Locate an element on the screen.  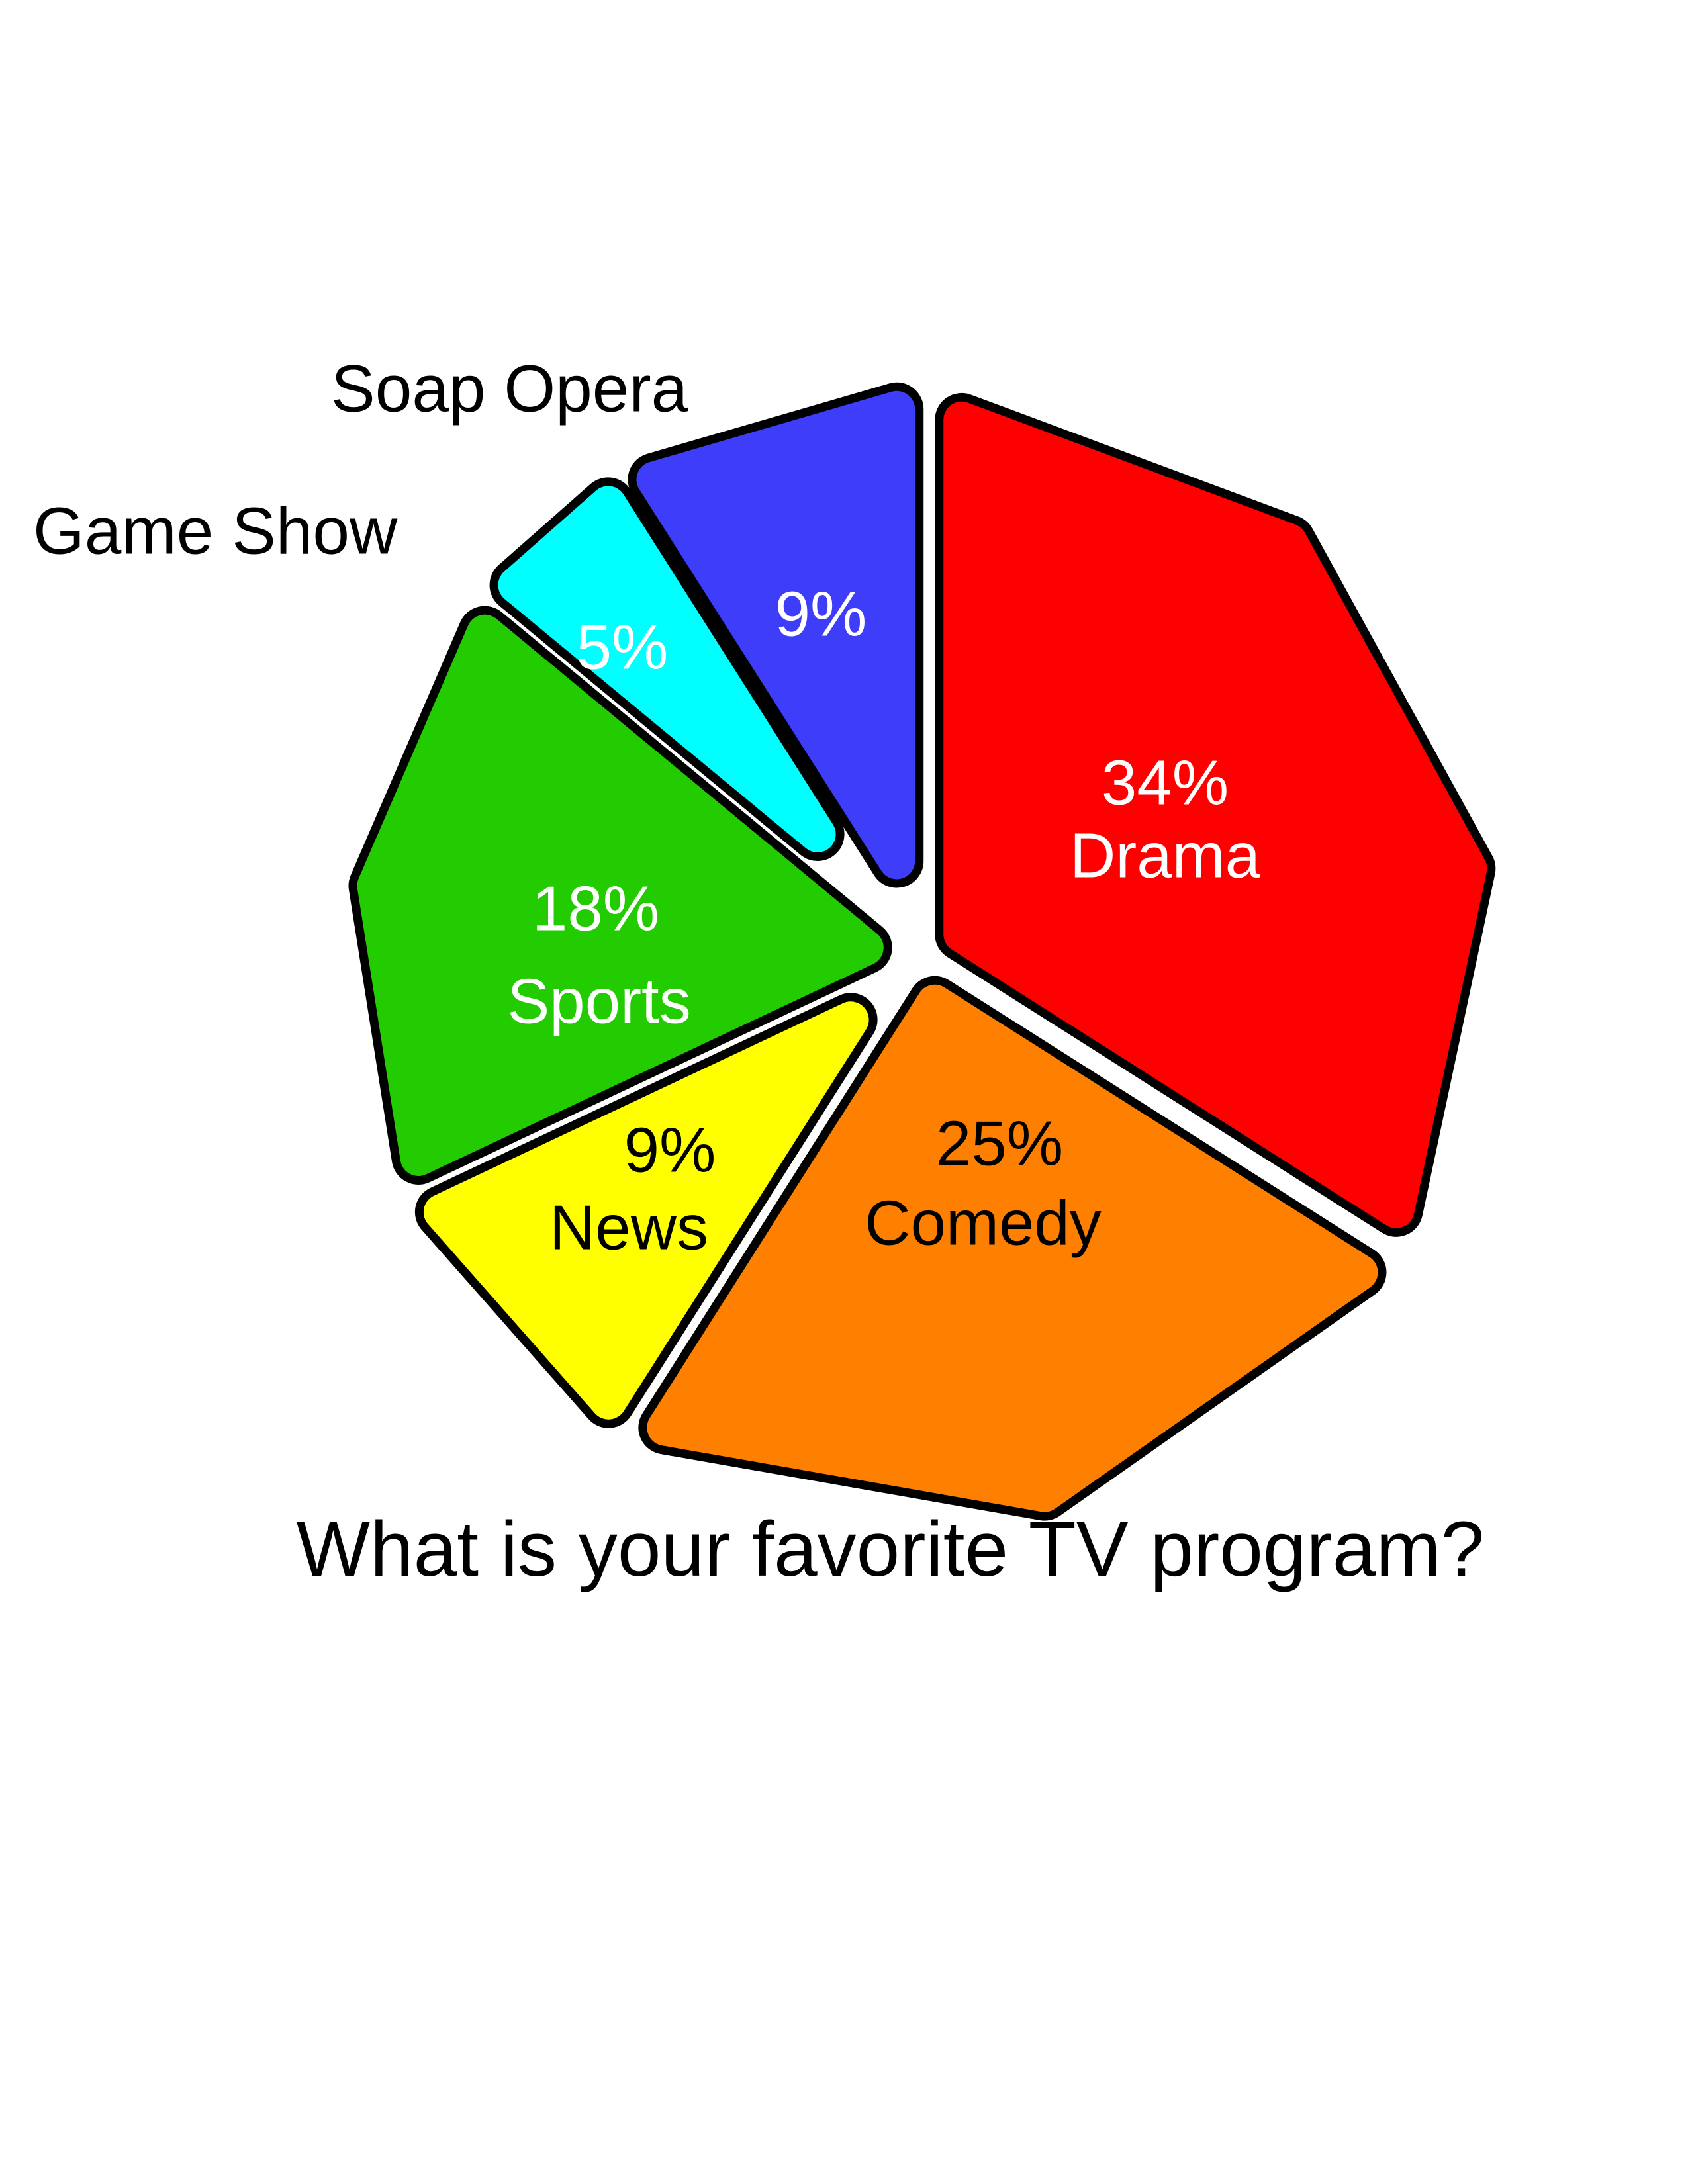
pie-slice-soap-opera is located at coordinates (776, 635).